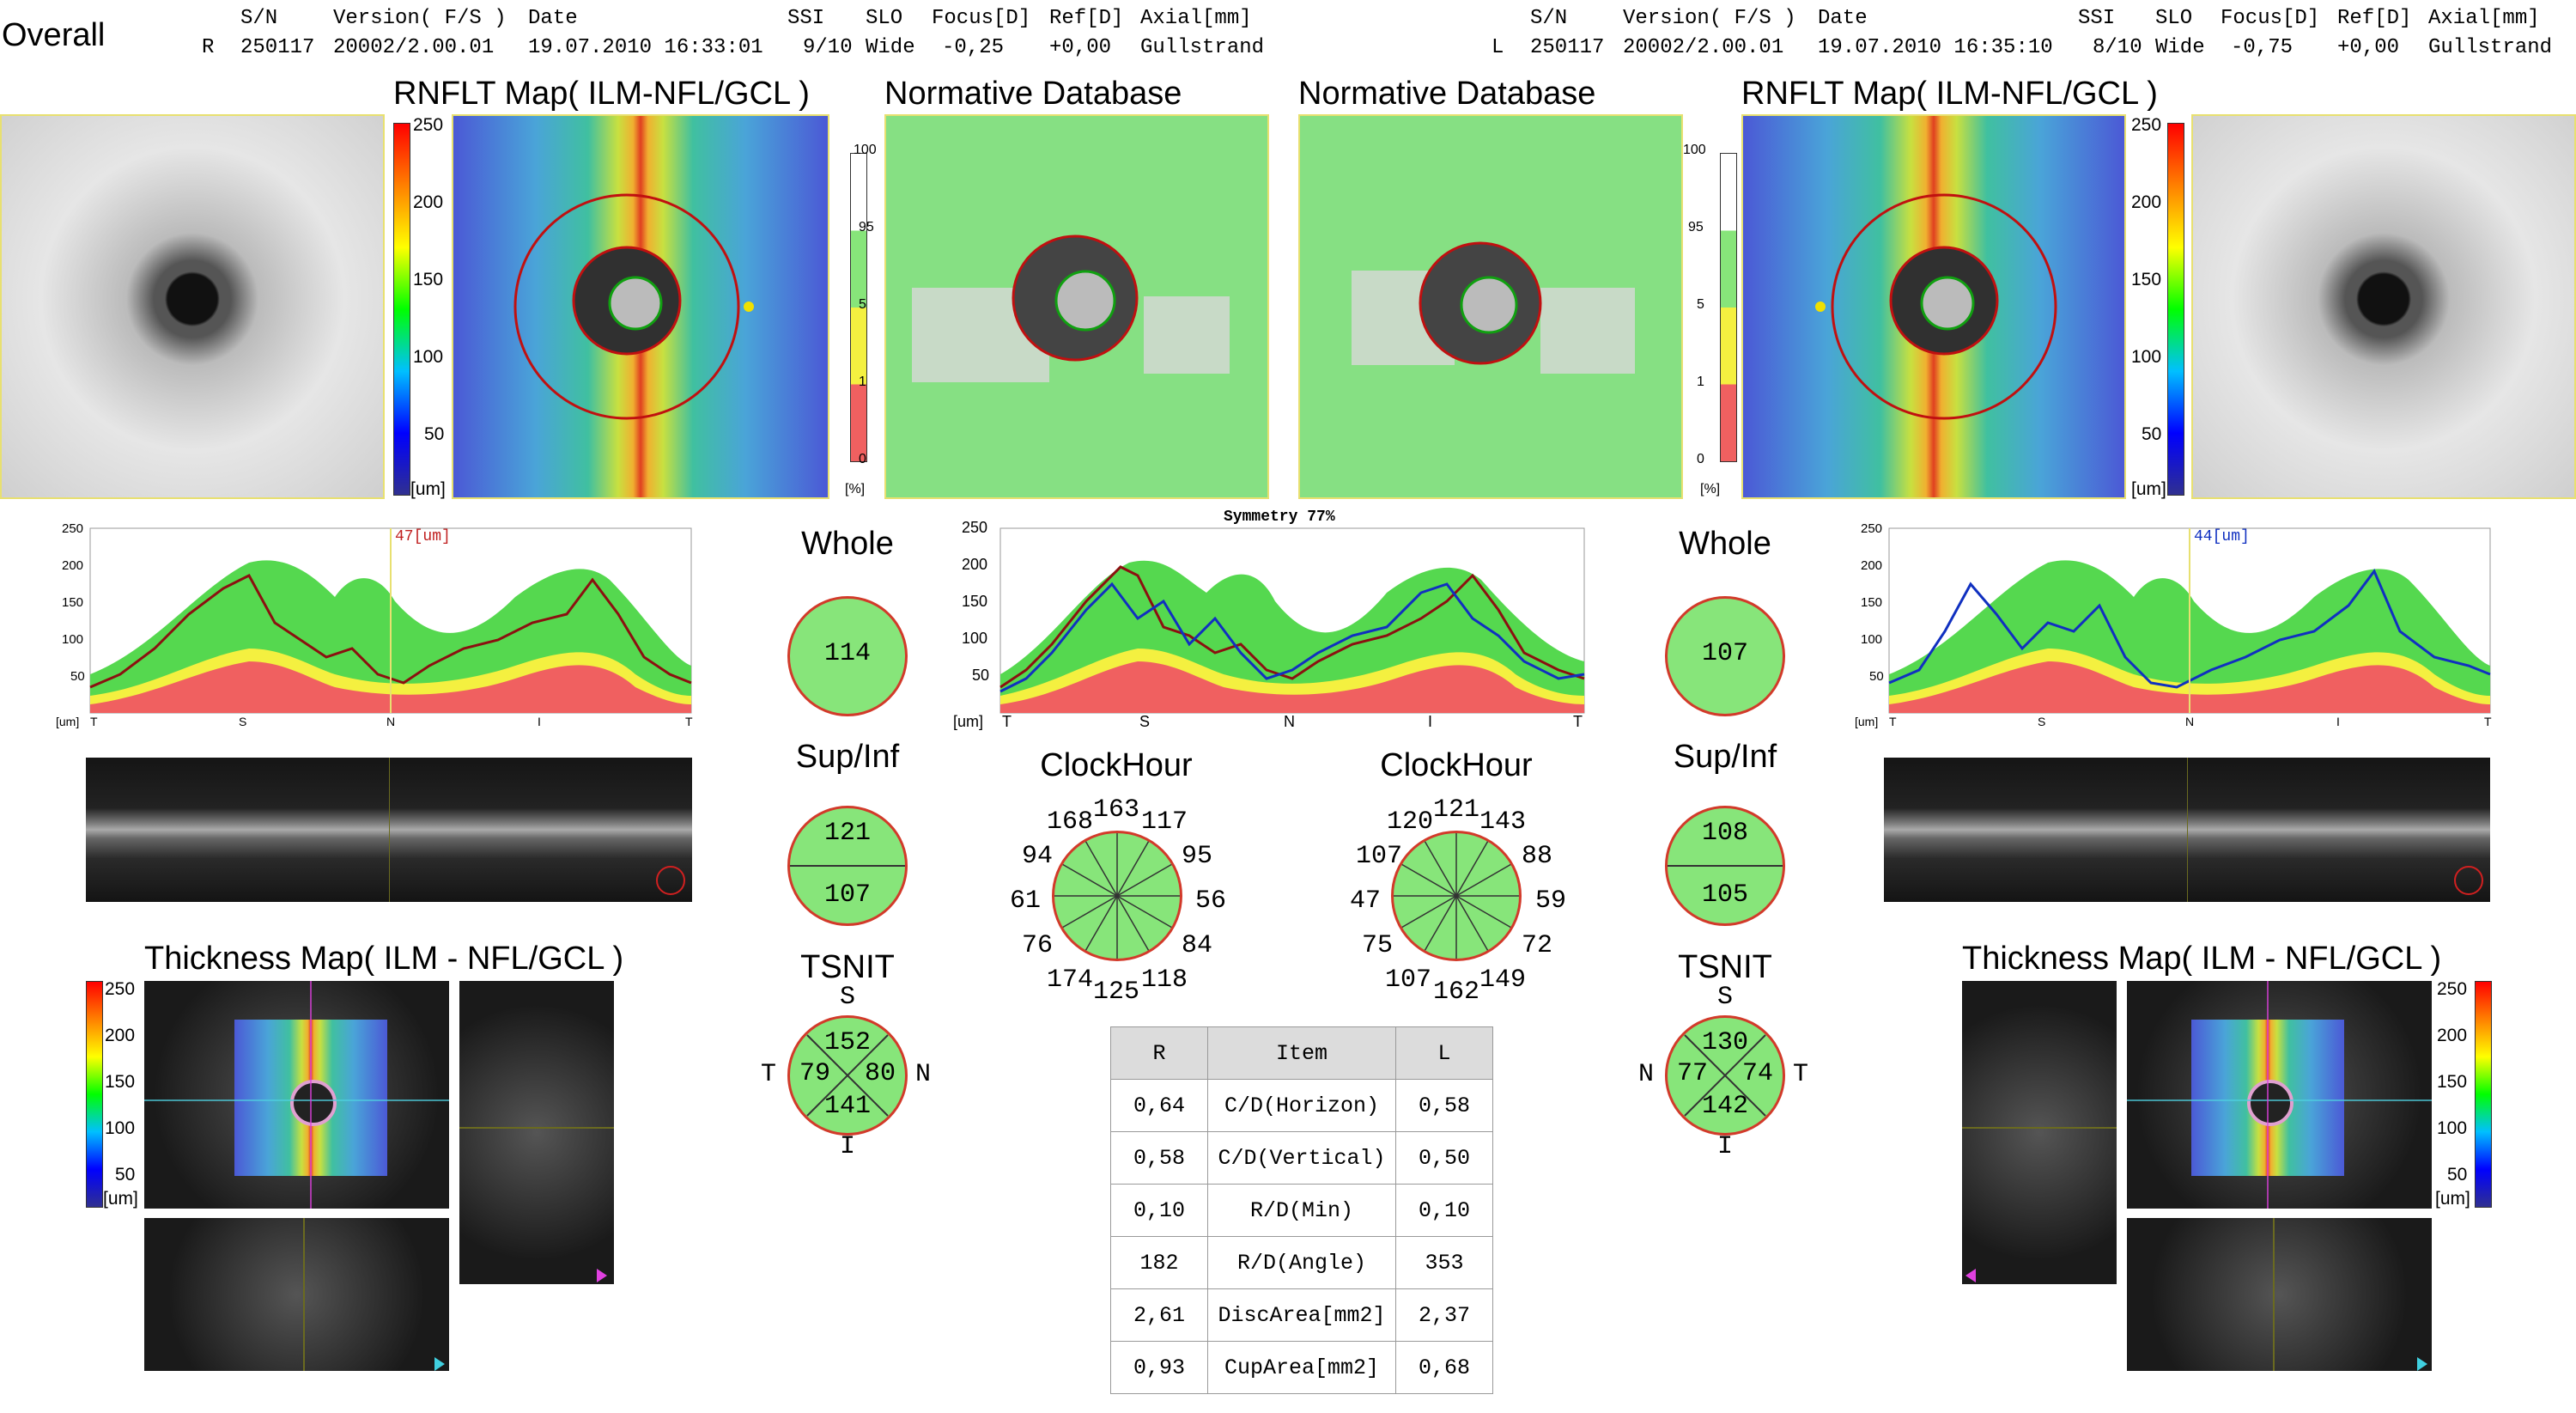 The image size is (2576, 1413). Describe the element at coordinates (1210, 901) in the screenshot. I see `clock-4: 56` at that location.